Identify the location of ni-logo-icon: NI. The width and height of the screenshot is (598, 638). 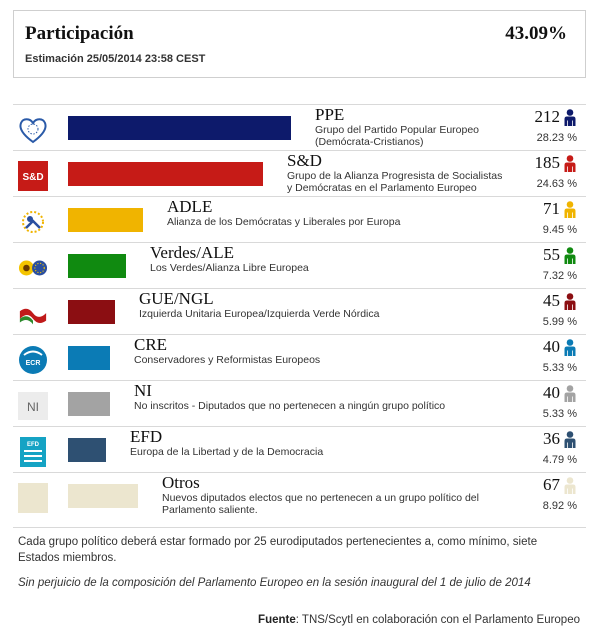
(33, 406).